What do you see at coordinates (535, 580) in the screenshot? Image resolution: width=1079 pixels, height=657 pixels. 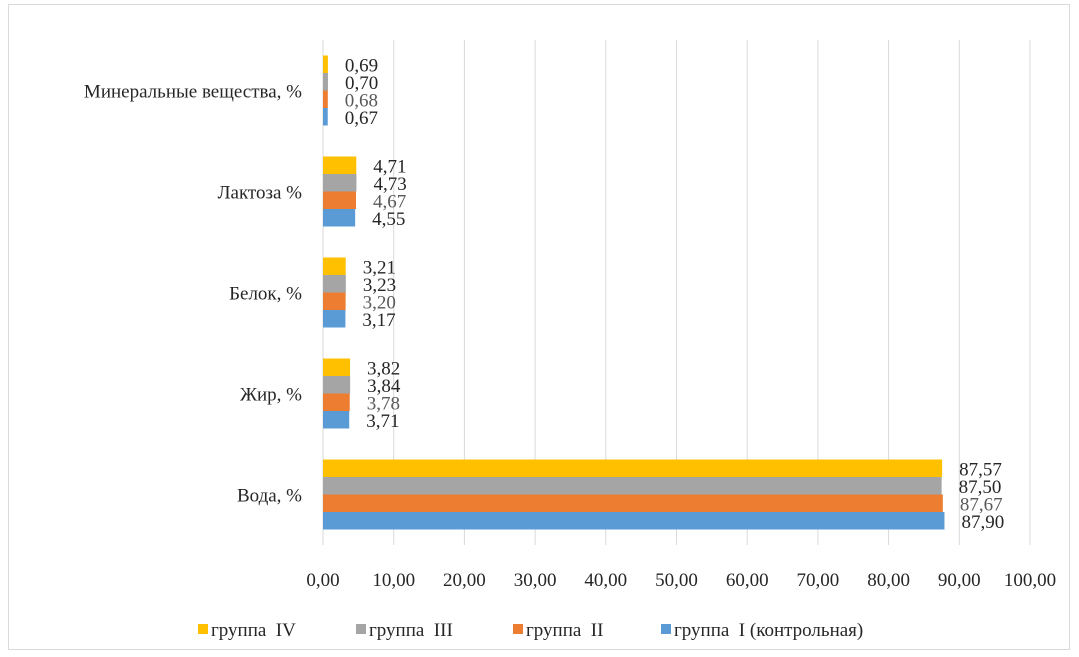 I see `x-tick-label: 30,00` at bounding box center [535, 580].